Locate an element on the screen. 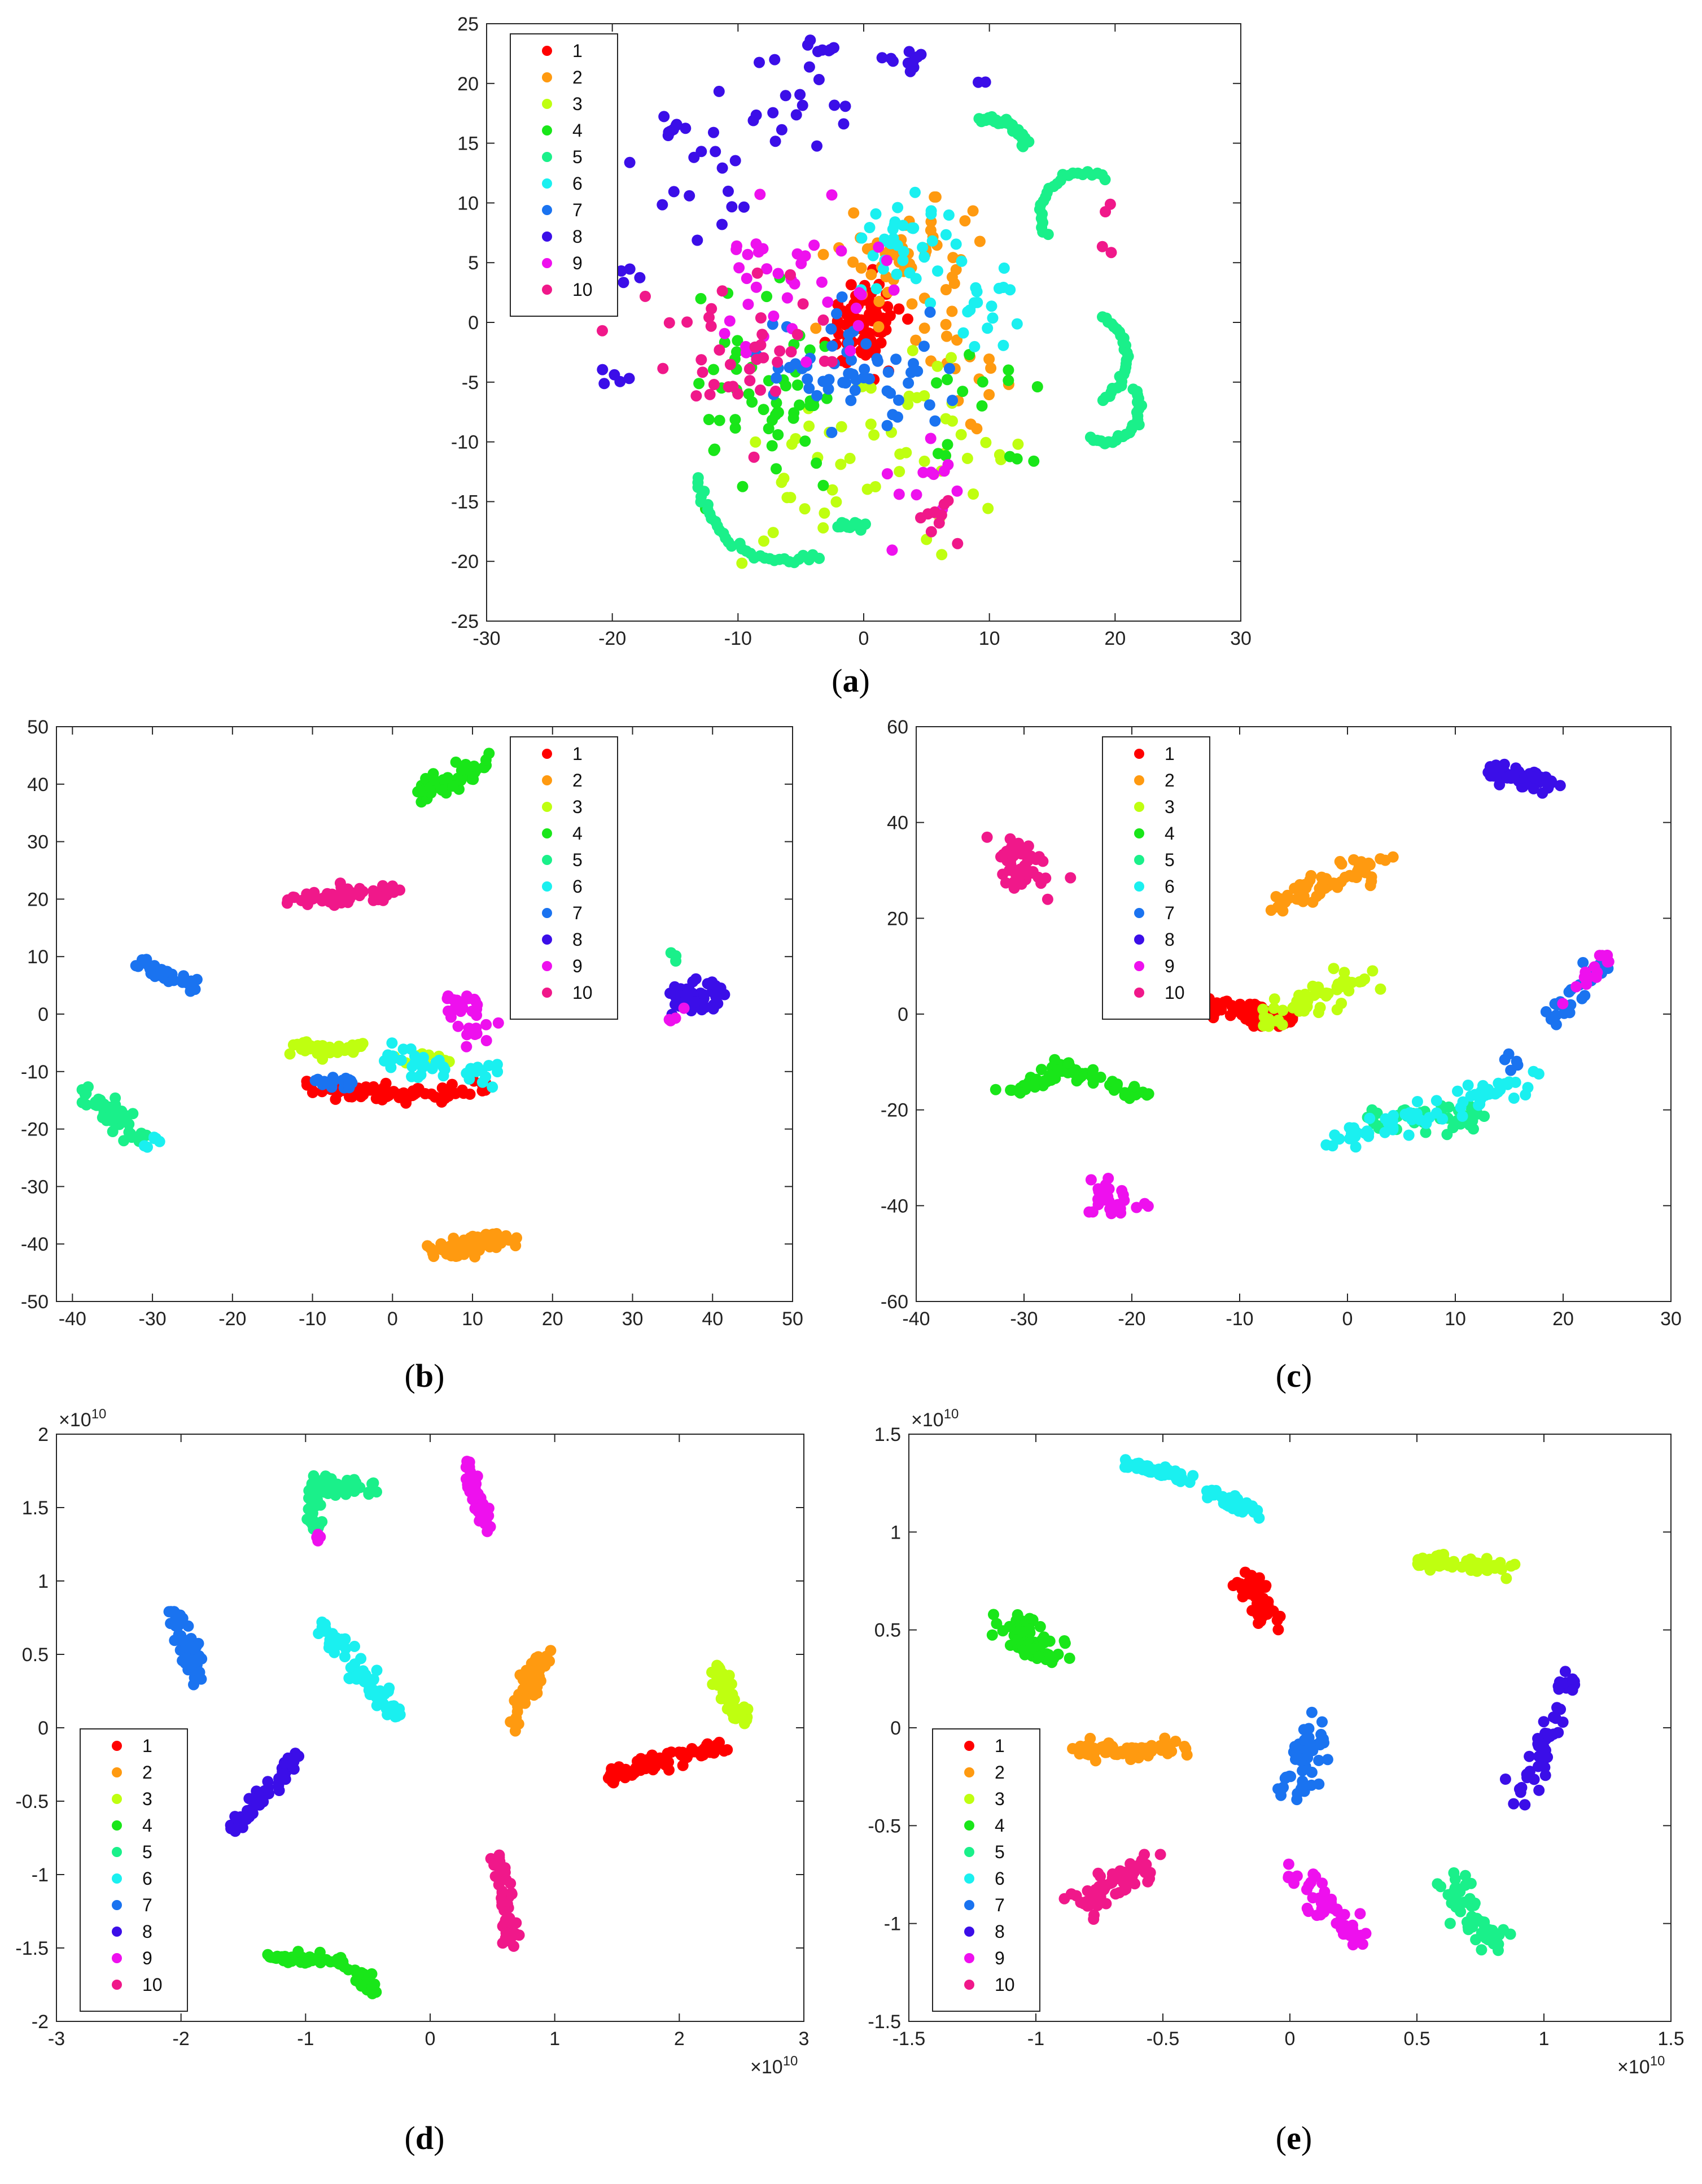 The height and width of the screenshot is (2184, 1702). x-tick-label: 0 is located at coordinates (1347, 1319).